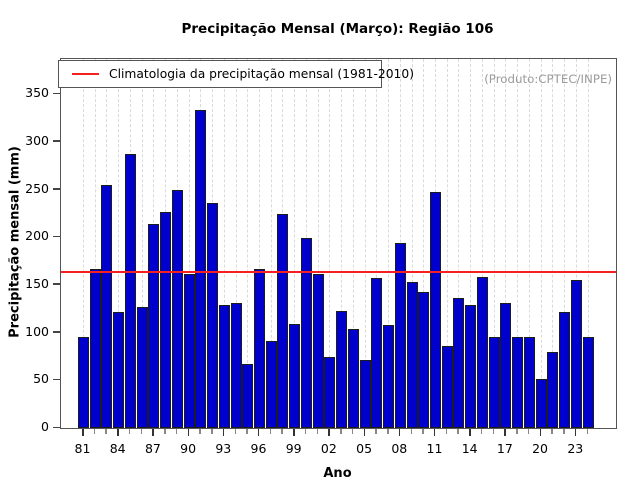 The height and width of the screenshot is (500, 640). I want to click on bar-2023, so click(576, 354).